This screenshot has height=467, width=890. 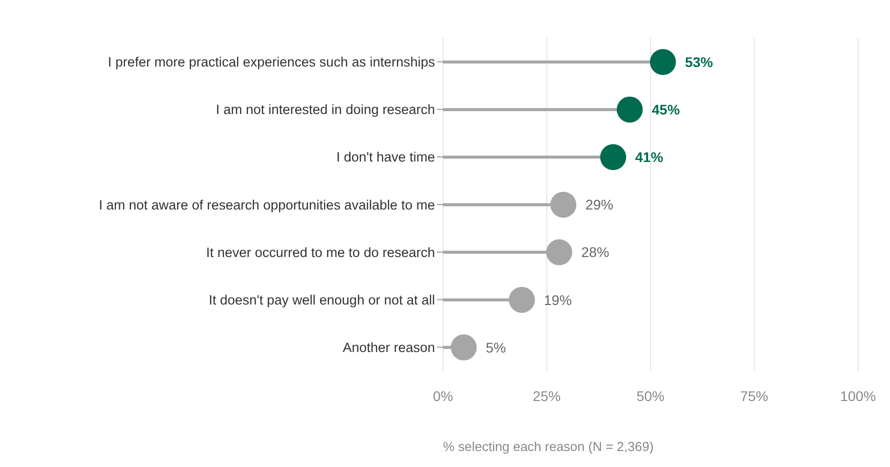 What do you see at coordinates (595, 252) in the screenshot?
I see `data-label: 28%` at bounding box center [595, 252].